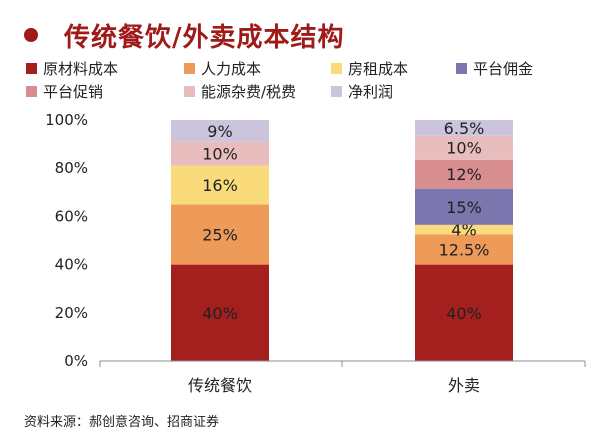 The width and height of the screenshot is (611, 445). Describe the element at coordinates (71, 313) in the screenshot. I see `y-tick-label: 20%` at that location.